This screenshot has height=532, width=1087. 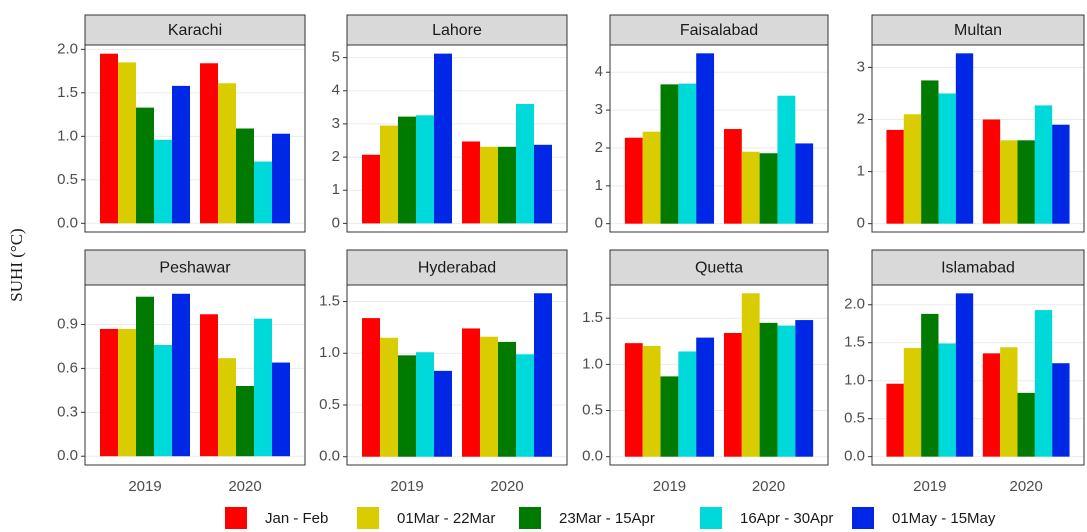 I want to click on y-tick-label: 2.0, so click(x=67, y=48).